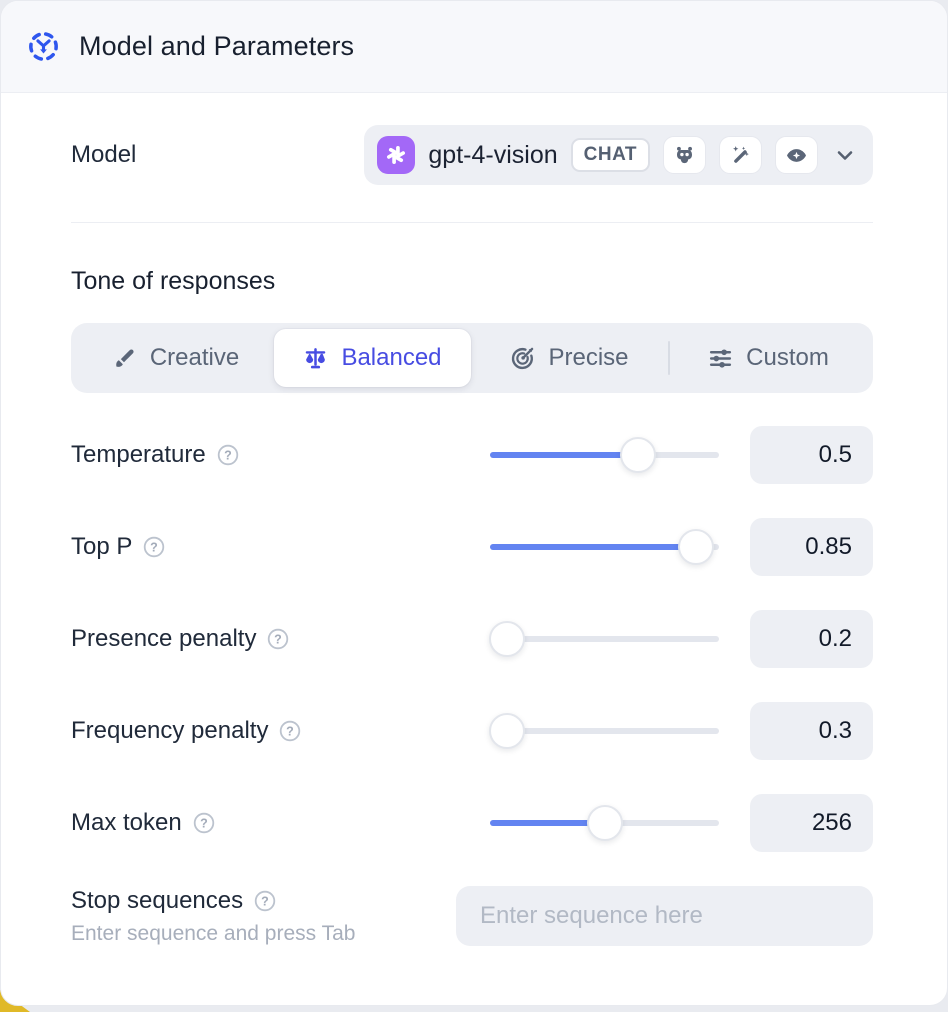 This screenshot has height=1012, width=948. Describe the element at coordinates (472, 455) in the screenshot. I see `param-row-temperature: Temperature ? 0.5` at that location.